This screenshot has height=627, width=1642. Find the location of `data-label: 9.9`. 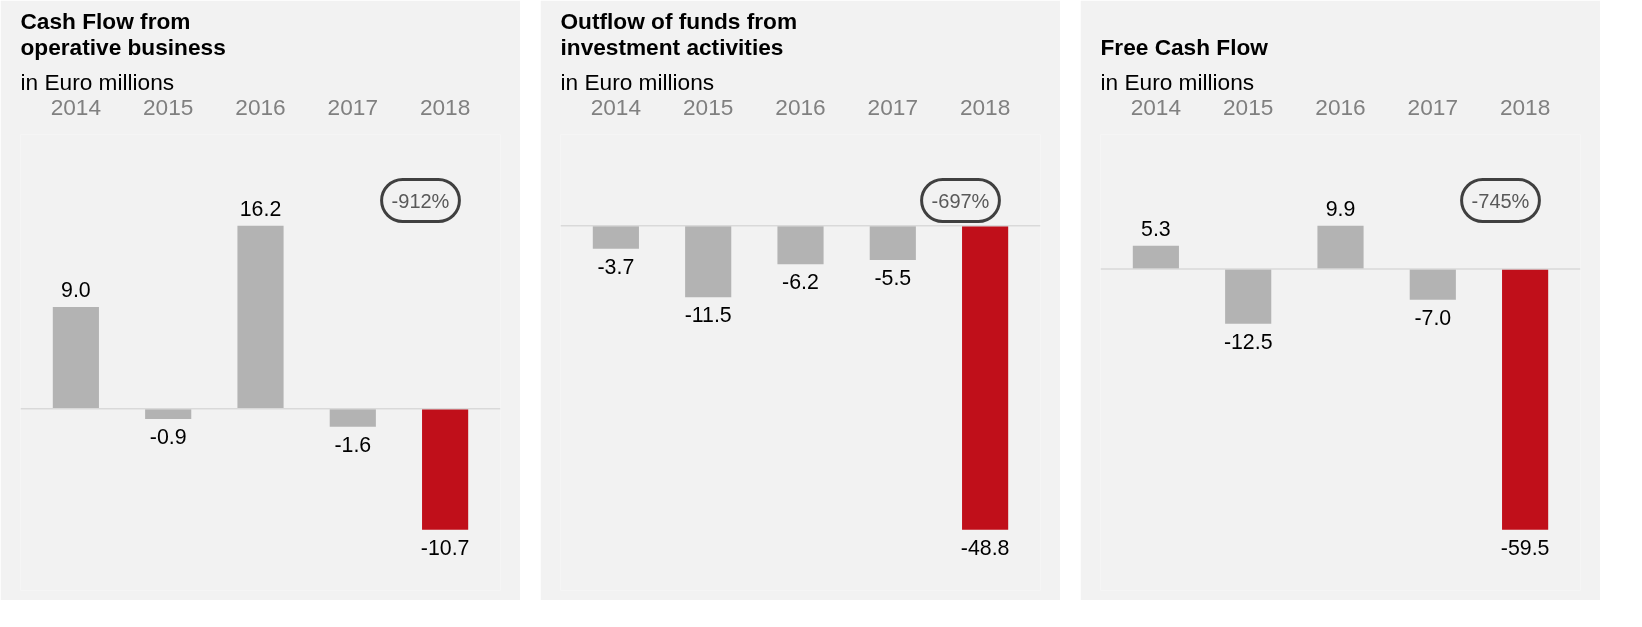

data-label: 9.9 is located at coordinates (1340, 208).